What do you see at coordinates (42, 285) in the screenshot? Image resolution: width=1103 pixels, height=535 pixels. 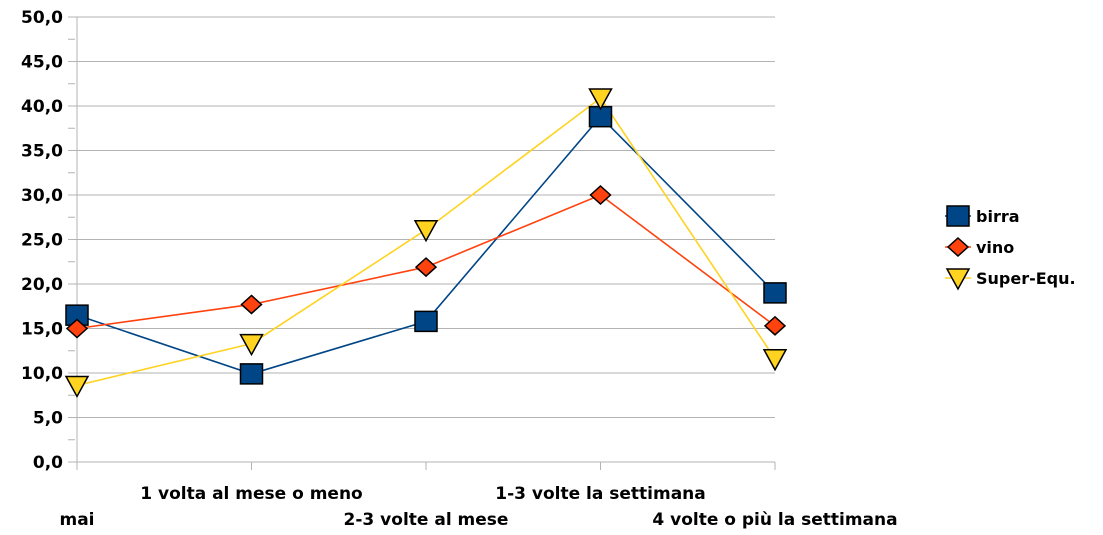 I see `y-tick-label: 20,0` at bounding box center [42, 285].